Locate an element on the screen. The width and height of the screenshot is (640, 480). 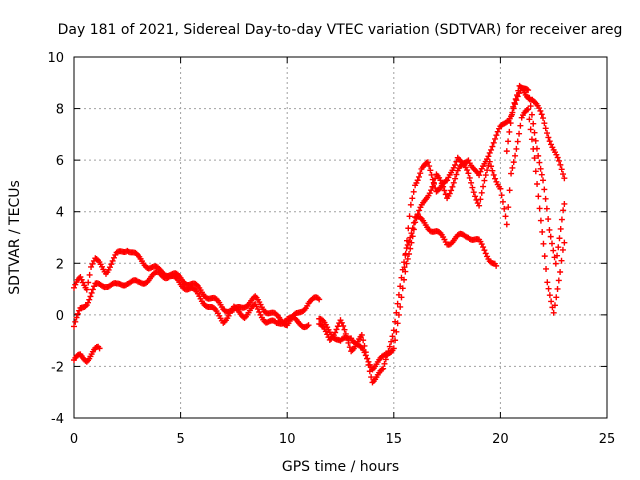
x-axis-label: GPS time / hours is located at coordinates (340, 467).